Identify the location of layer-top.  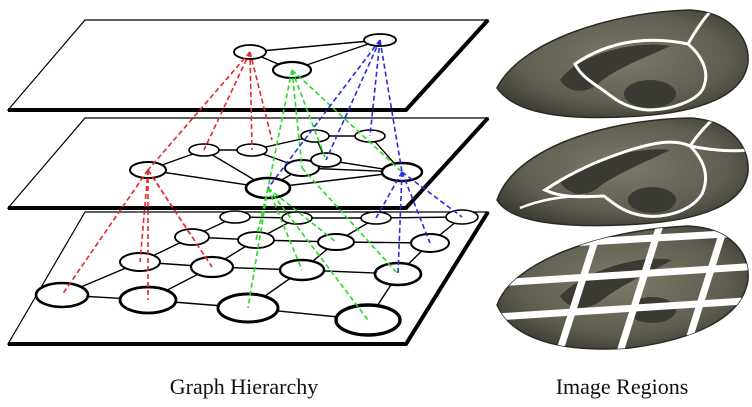
(248, 65).